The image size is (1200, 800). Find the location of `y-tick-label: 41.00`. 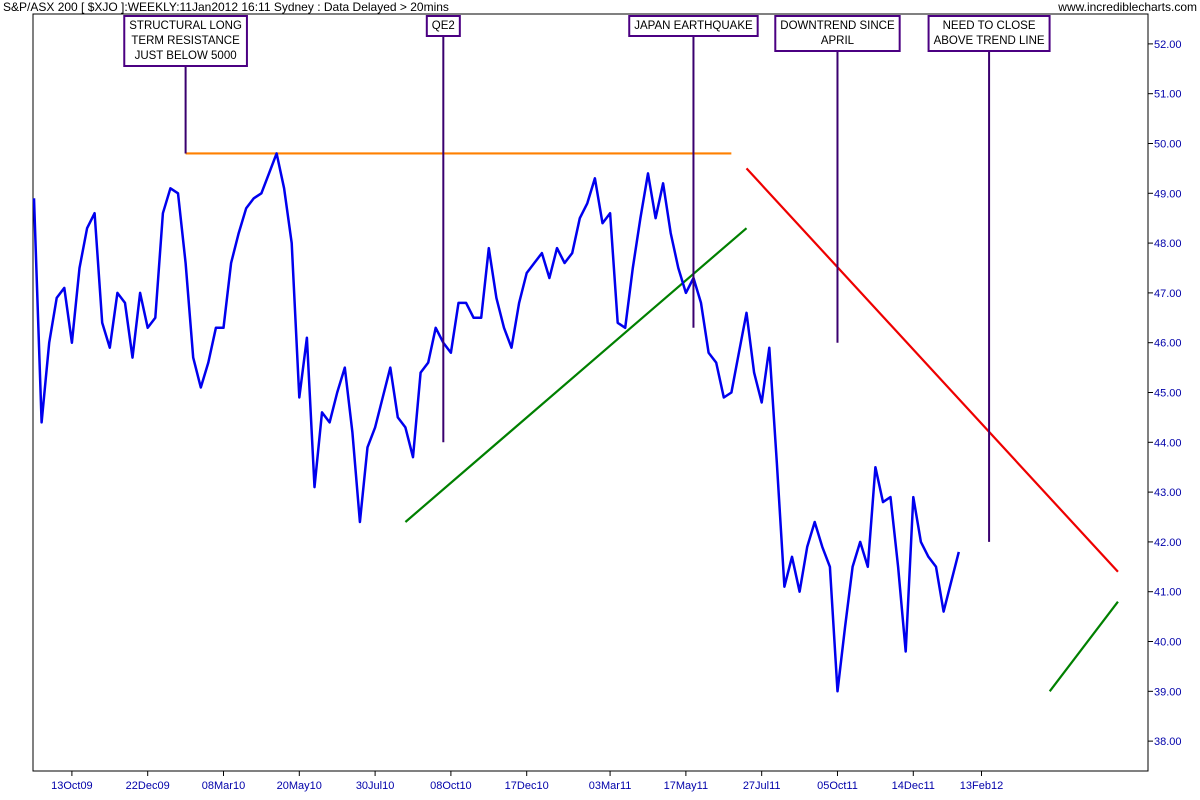

y-tick-label: 41.00 is located at coordinates (1168, 593).